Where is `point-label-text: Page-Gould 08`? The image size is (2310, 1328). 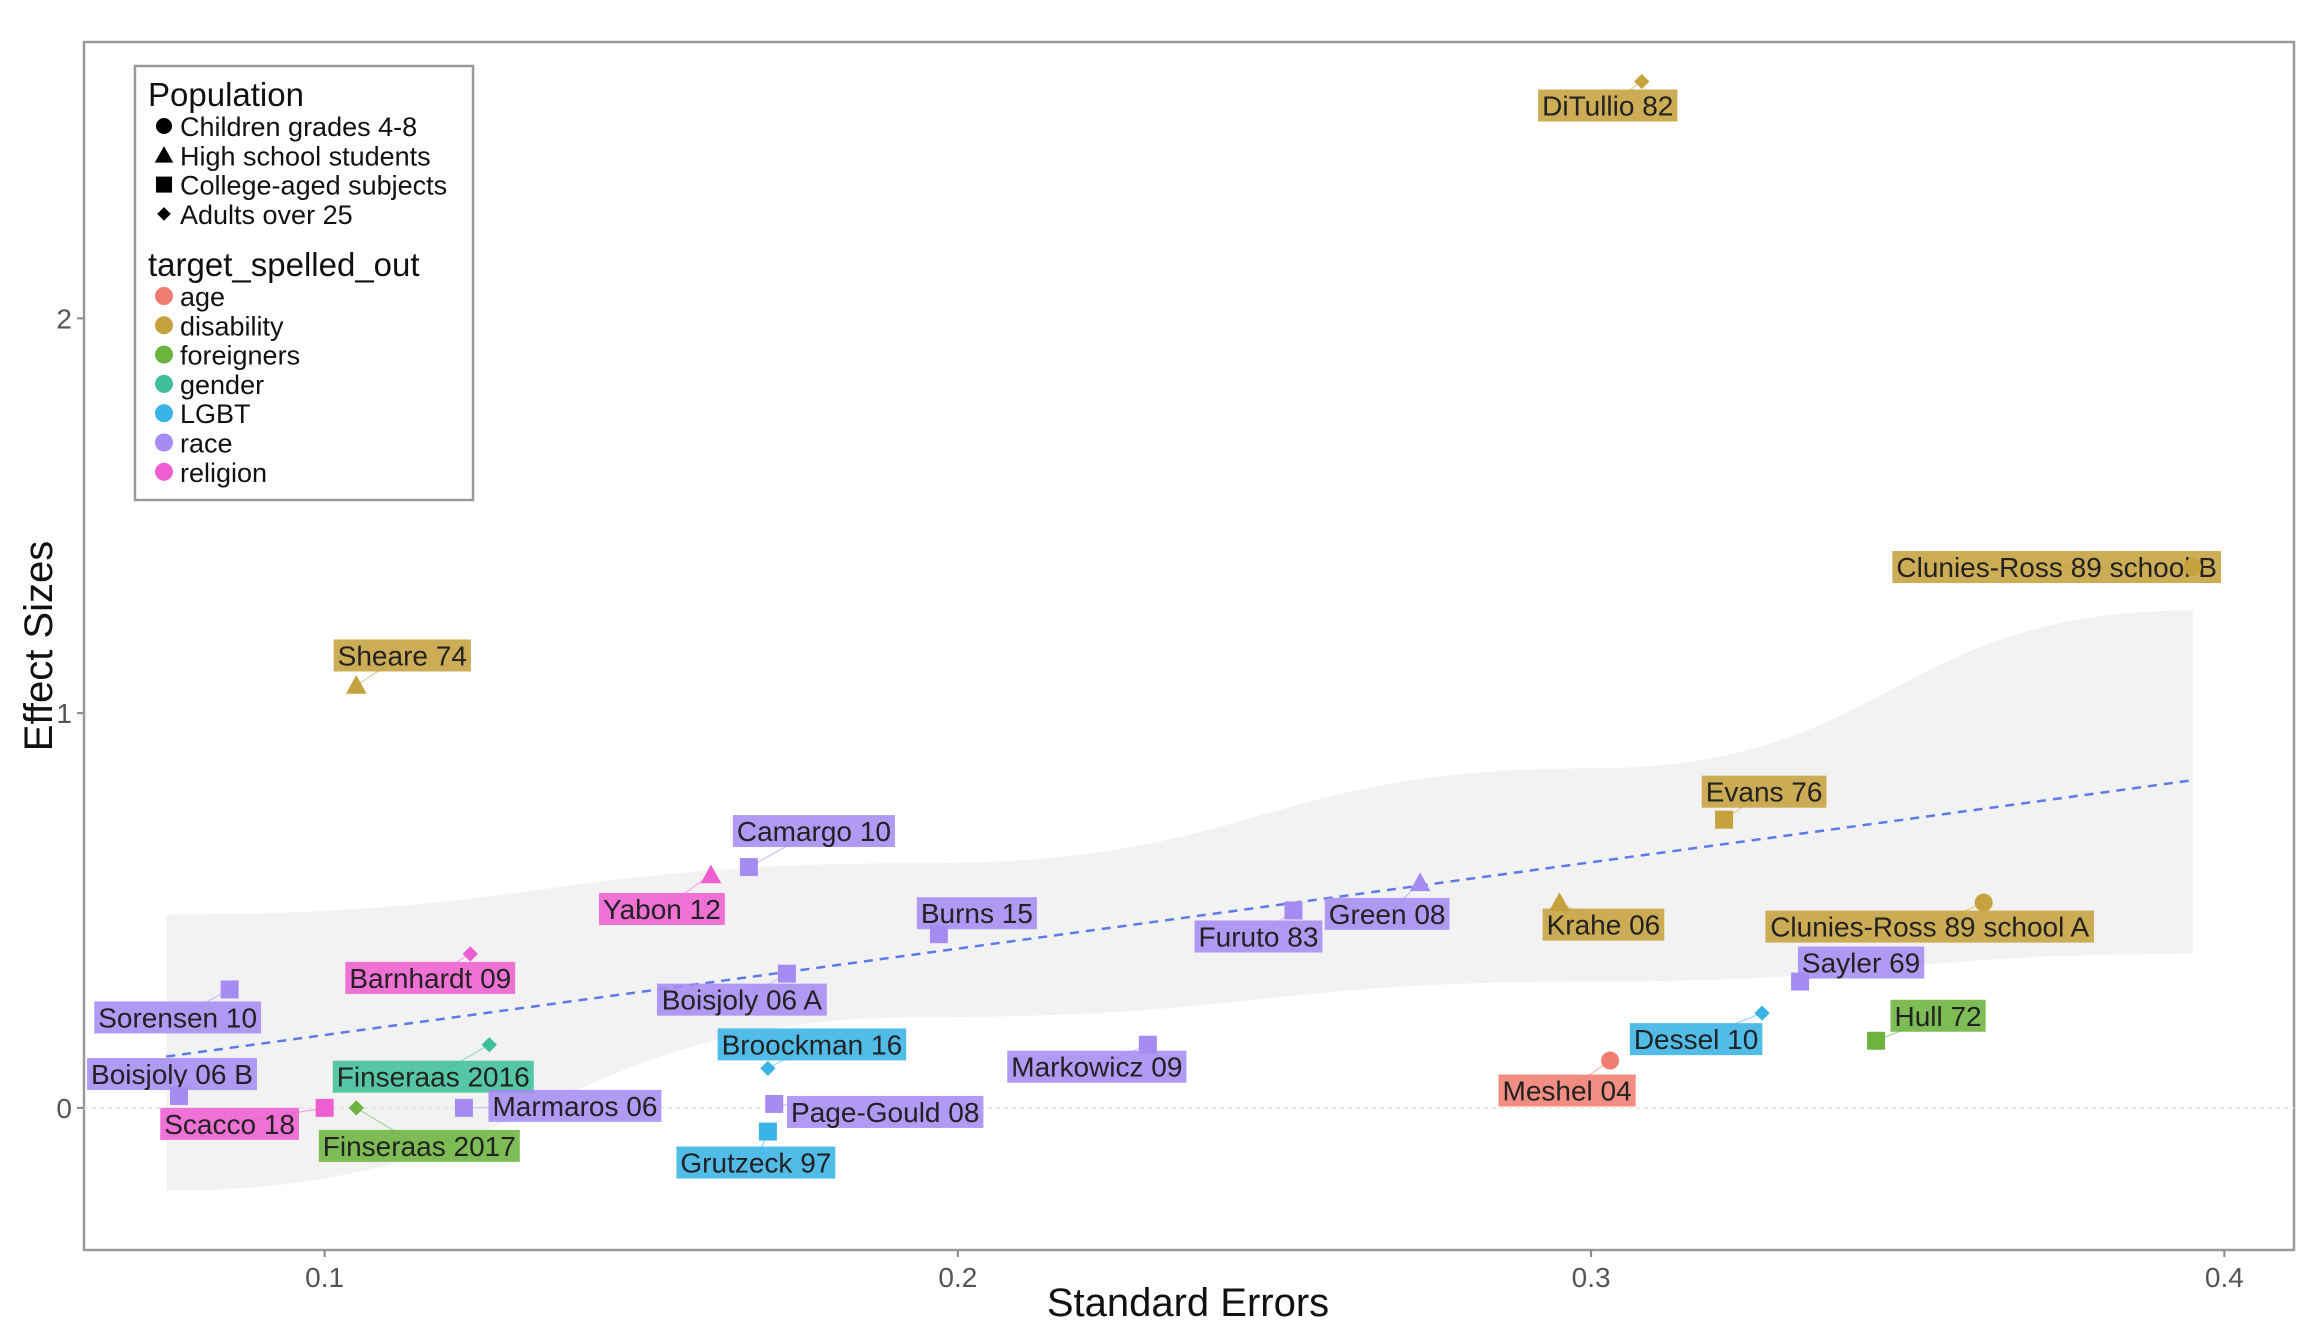
point-label-text: Page-Gould 08 is located at coordinates (885, 1112).